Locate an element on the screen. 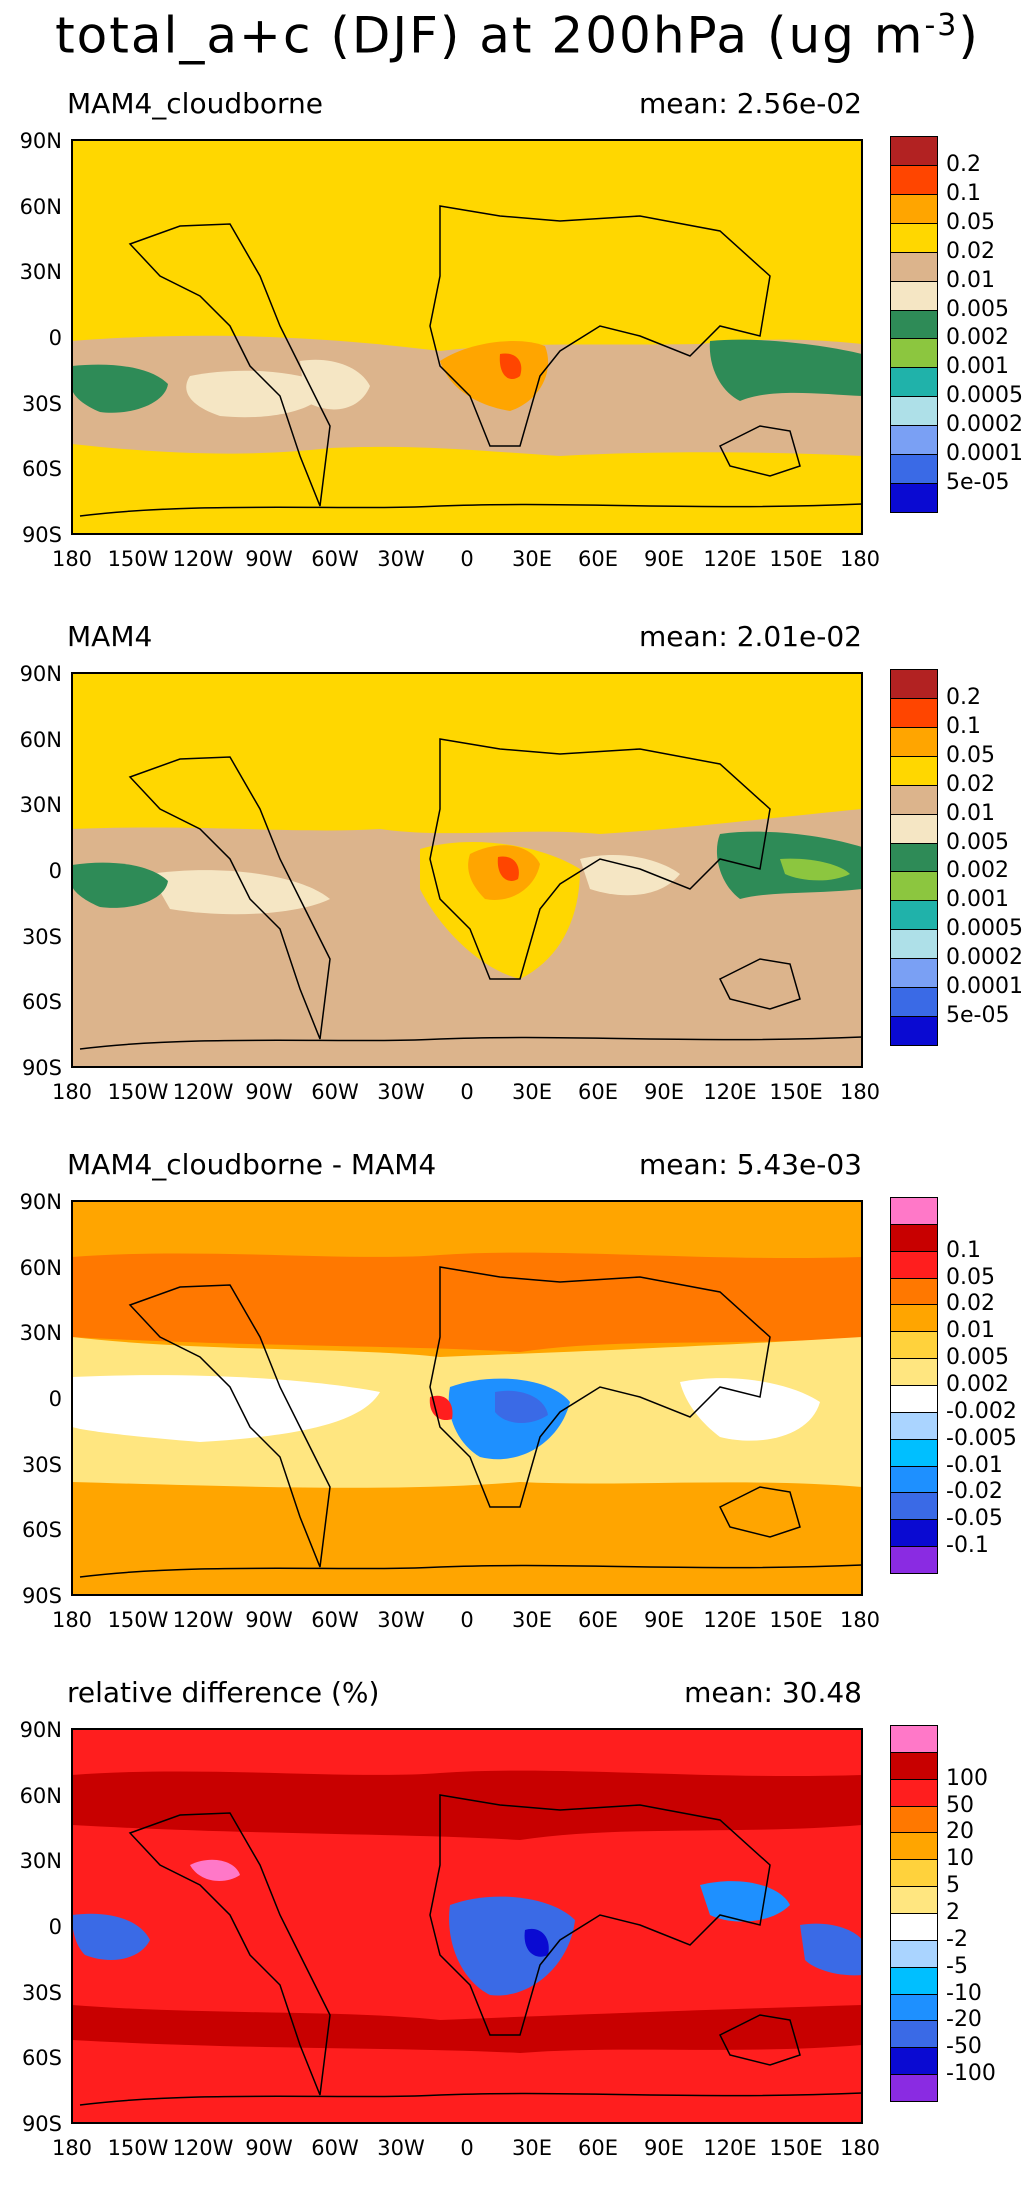  lon-tick-label: 120W is located at coordinates (203, 1092).